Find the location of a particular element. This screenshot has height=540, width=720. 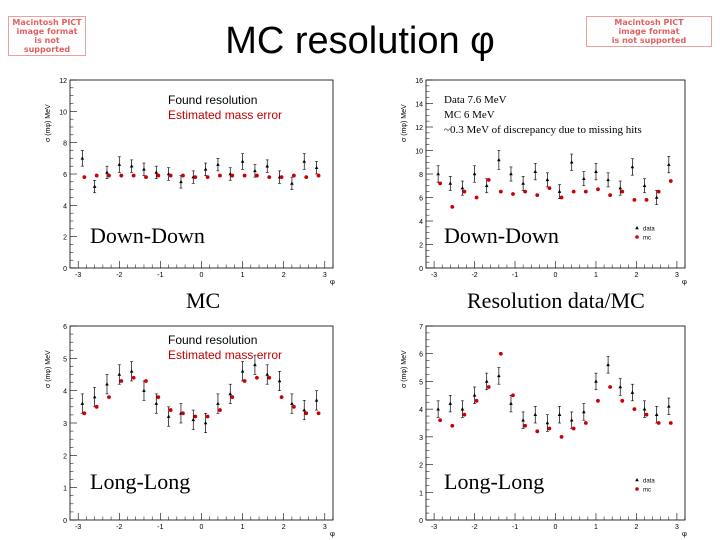

legend-mc-label: mc is located at coordinates (647, 239).